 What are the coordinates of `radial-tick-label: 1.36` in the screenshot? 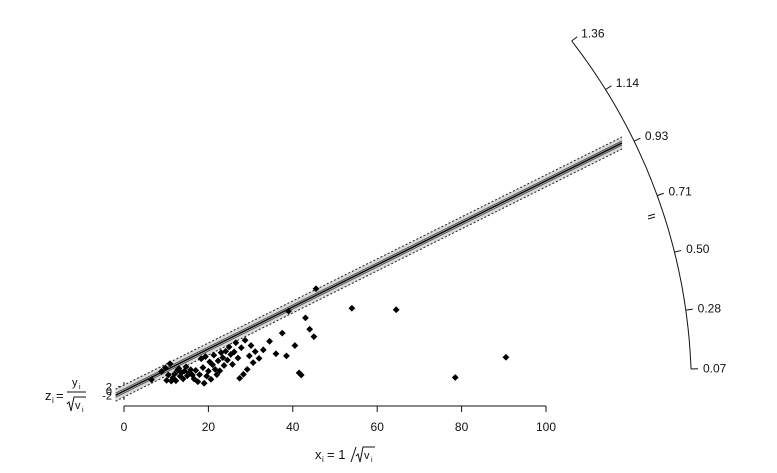 It's located at (593, 34).